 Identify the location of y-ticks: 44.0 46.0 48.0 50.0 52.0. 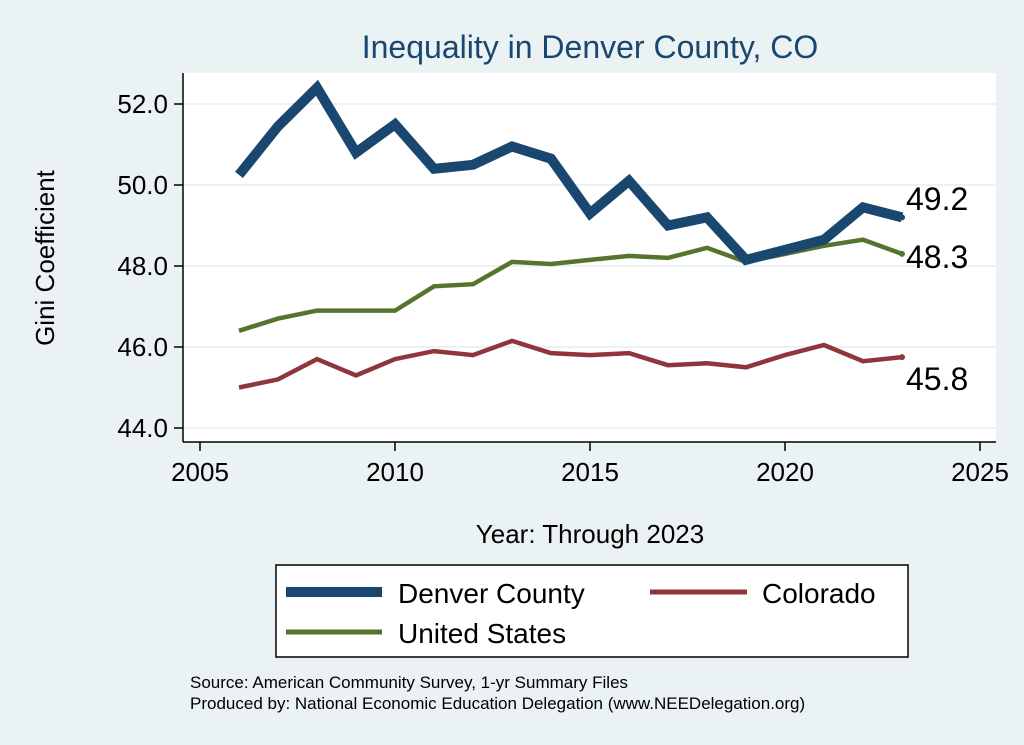
(150, 266).